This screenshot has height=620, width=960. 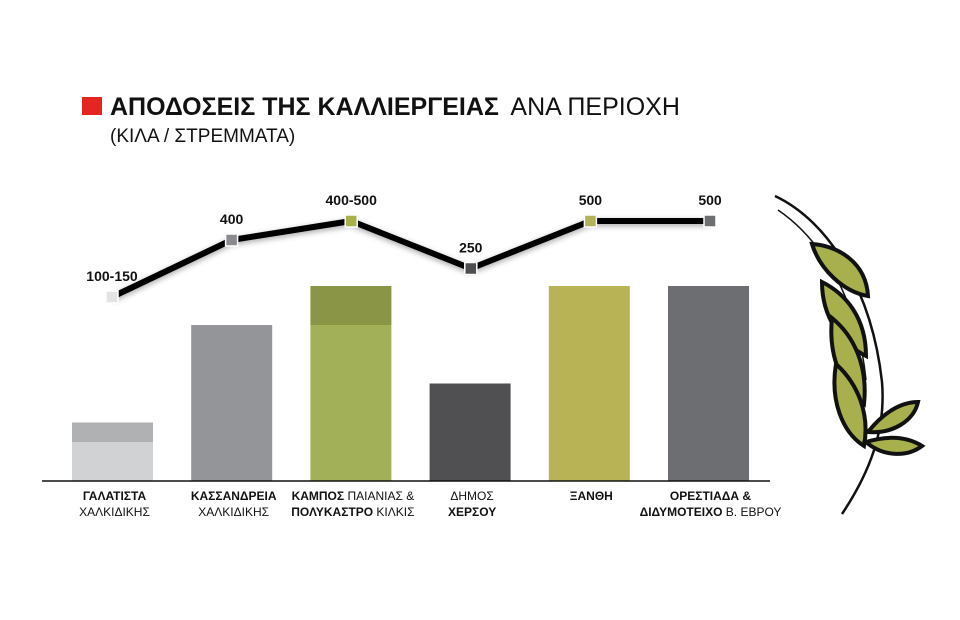 What do you see at coordinates (410, 259) in the screenshot?
I see `trend-line` at bounding box center [410, 259].